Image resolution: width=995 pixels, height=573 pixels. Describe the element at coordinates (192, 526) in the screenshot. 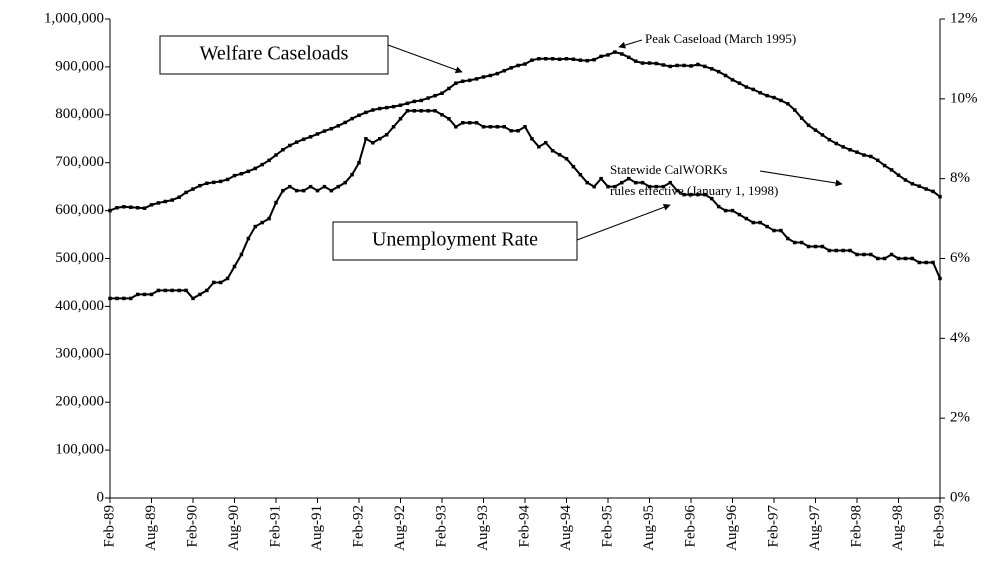

I see `x-tick-label: Feb-90` at that location.